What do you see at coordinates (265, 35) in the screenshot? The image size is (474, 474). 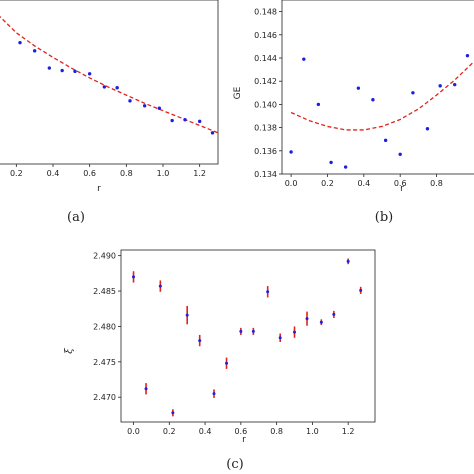 I see `panel-b-ytick-label: 0.146` at bounding box center [265, 35].